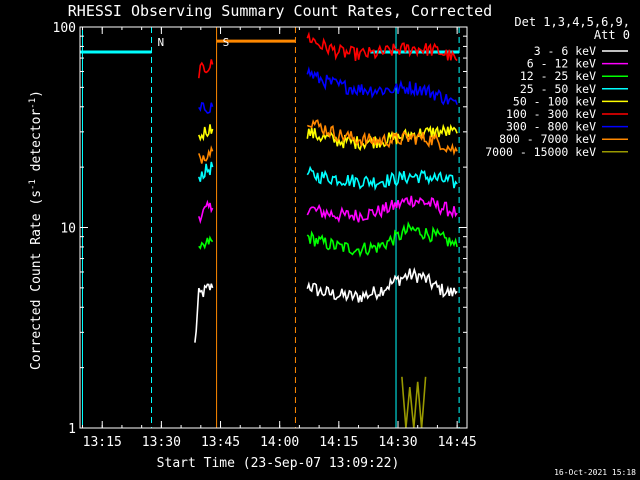  I want to click on legend-label-3: 25 - 50 keV, so click(558, 89).